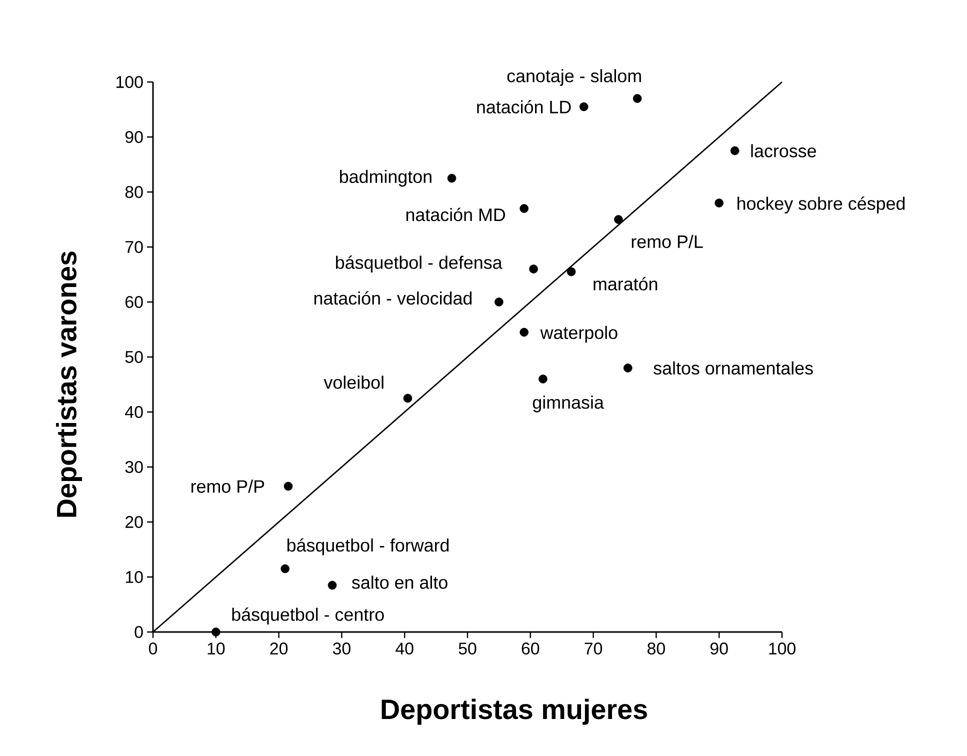 The height and width of the screenshot is (756, 967). I want to click on annotation: natación LD, so click(524, 107).